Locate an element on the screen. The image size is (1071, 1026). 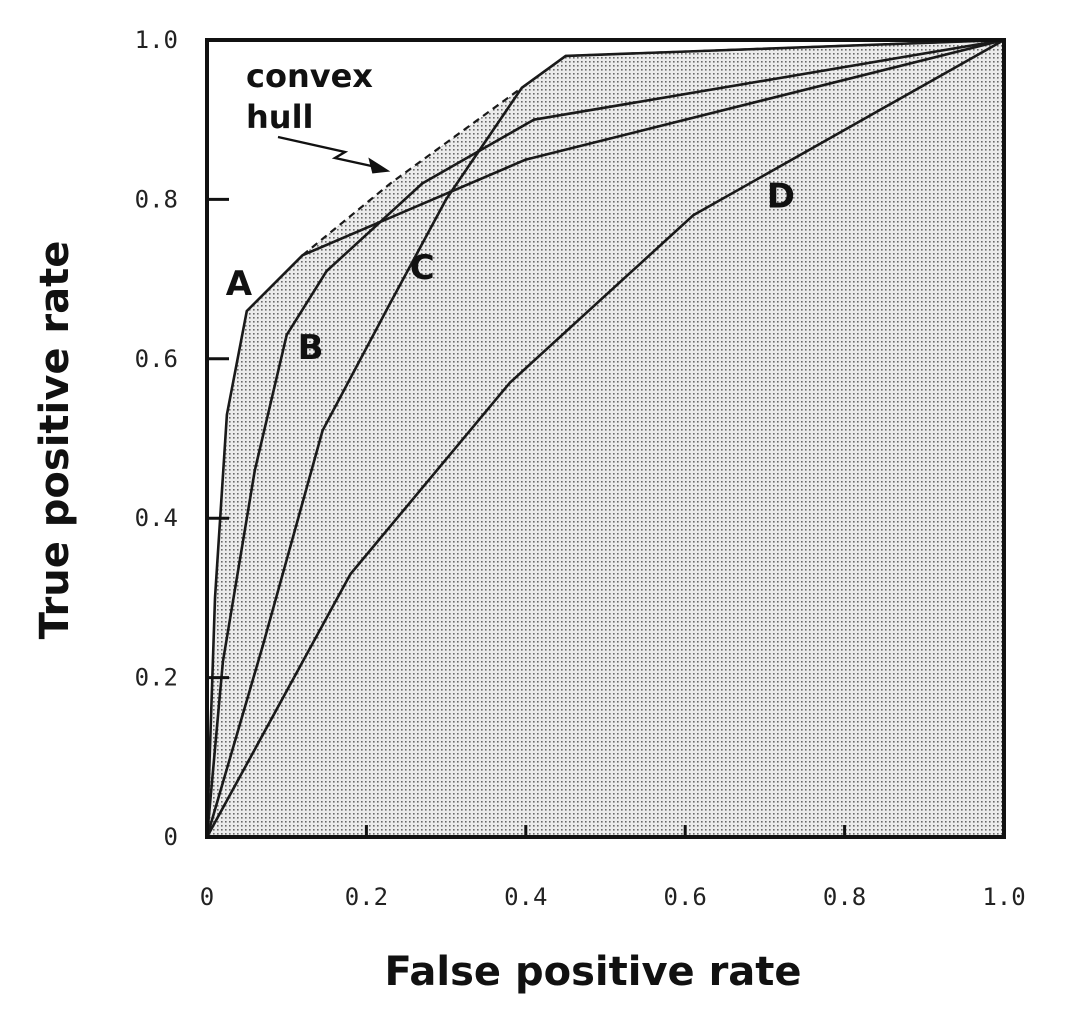
y-tick-label: 0.8 is located at coordinates (156, 199).